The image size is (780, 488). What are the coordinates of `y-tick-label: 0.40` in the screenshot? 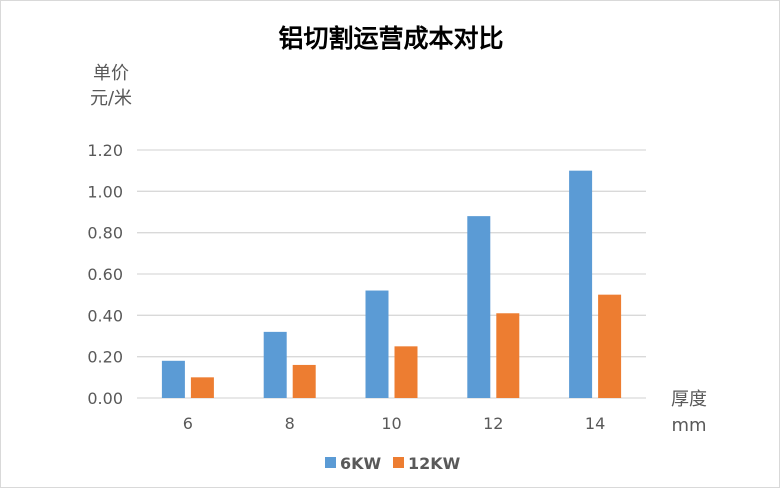 It's located at (105, 315).